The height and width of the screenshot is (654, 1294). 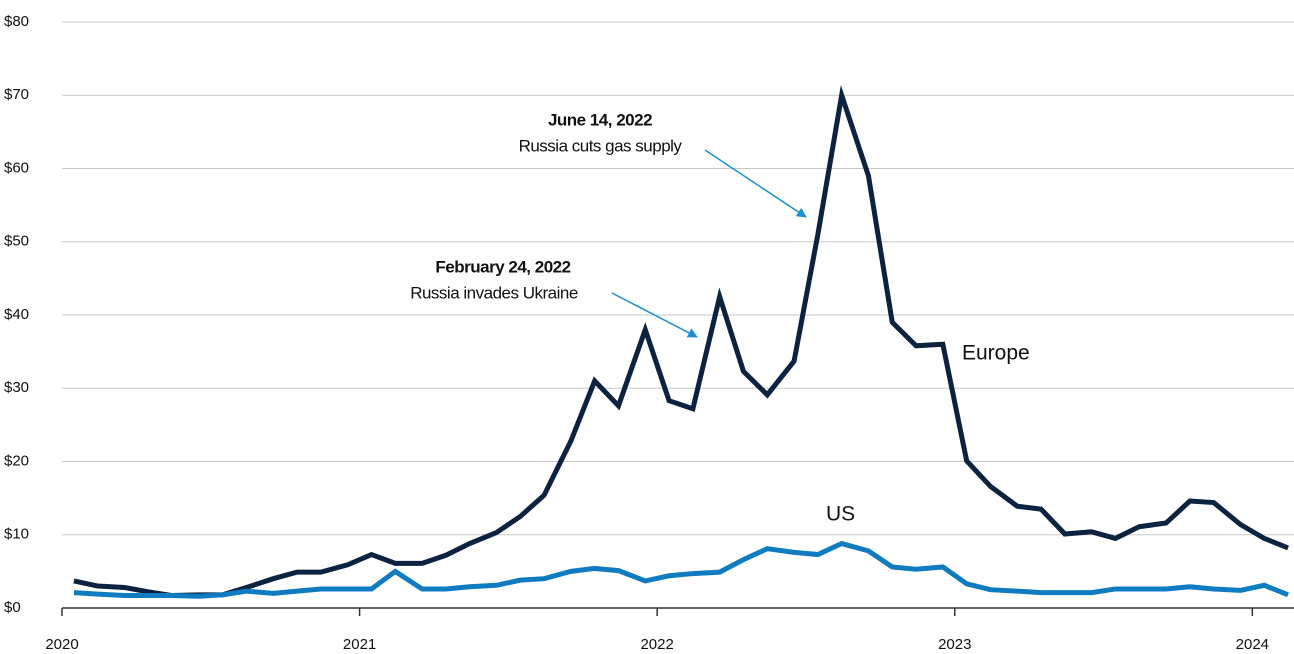 What do you see at coordinates (996, 353) in the screenshot?
I see `series-label: Europe` at bounding box center [996, 353].